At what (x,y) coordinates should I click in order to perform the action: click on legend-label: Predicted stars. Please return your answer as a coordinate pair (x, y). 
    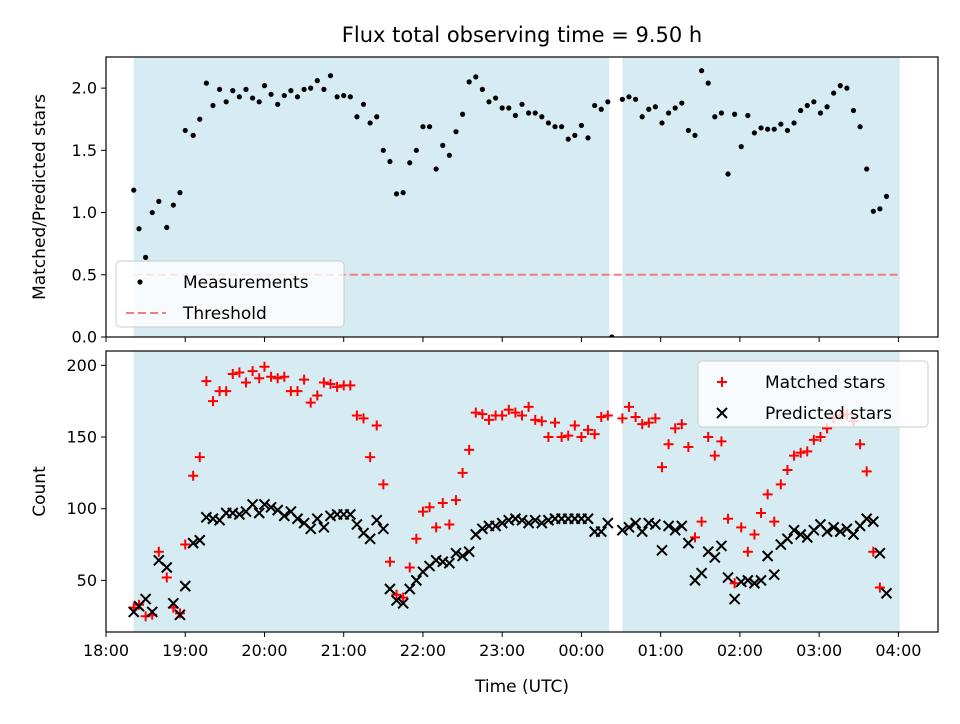
    Looking at the image, I should click on (828, 414).